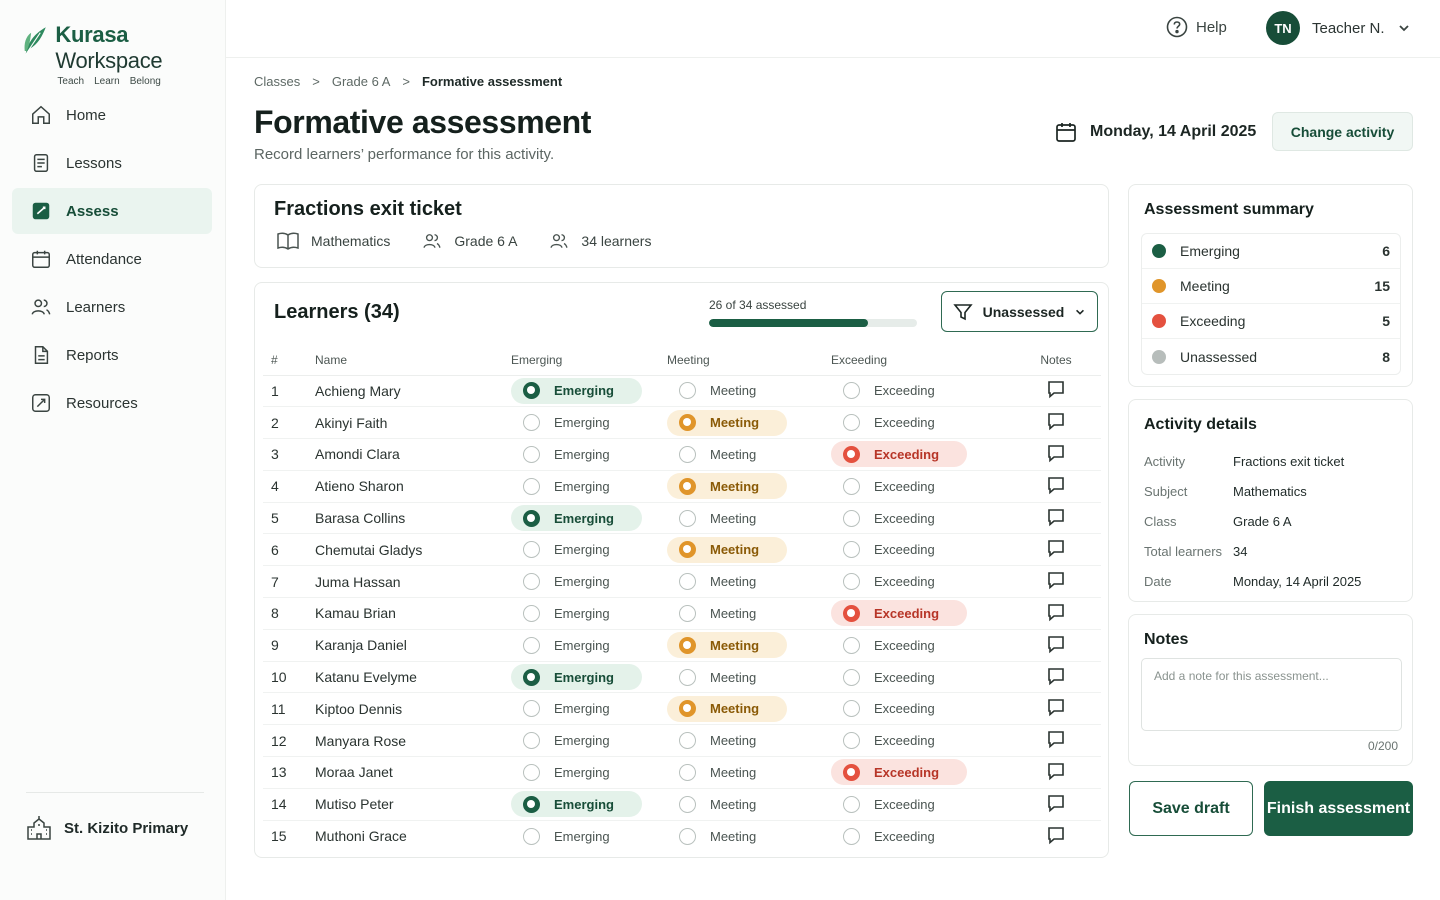  Describe the element at coordinates (1205, 286) in the screenshot. I see `summary-label: Meeting` at that location.